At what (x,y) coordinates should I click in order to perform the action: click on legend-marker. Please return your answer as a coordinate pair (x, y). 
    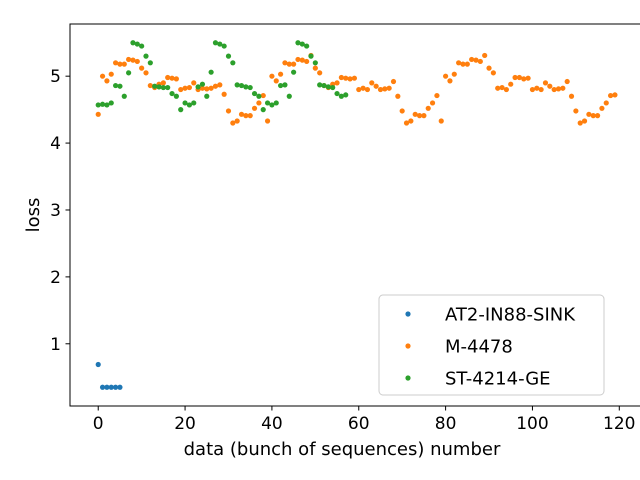
    Looking at the image, I should click on (408, 314).